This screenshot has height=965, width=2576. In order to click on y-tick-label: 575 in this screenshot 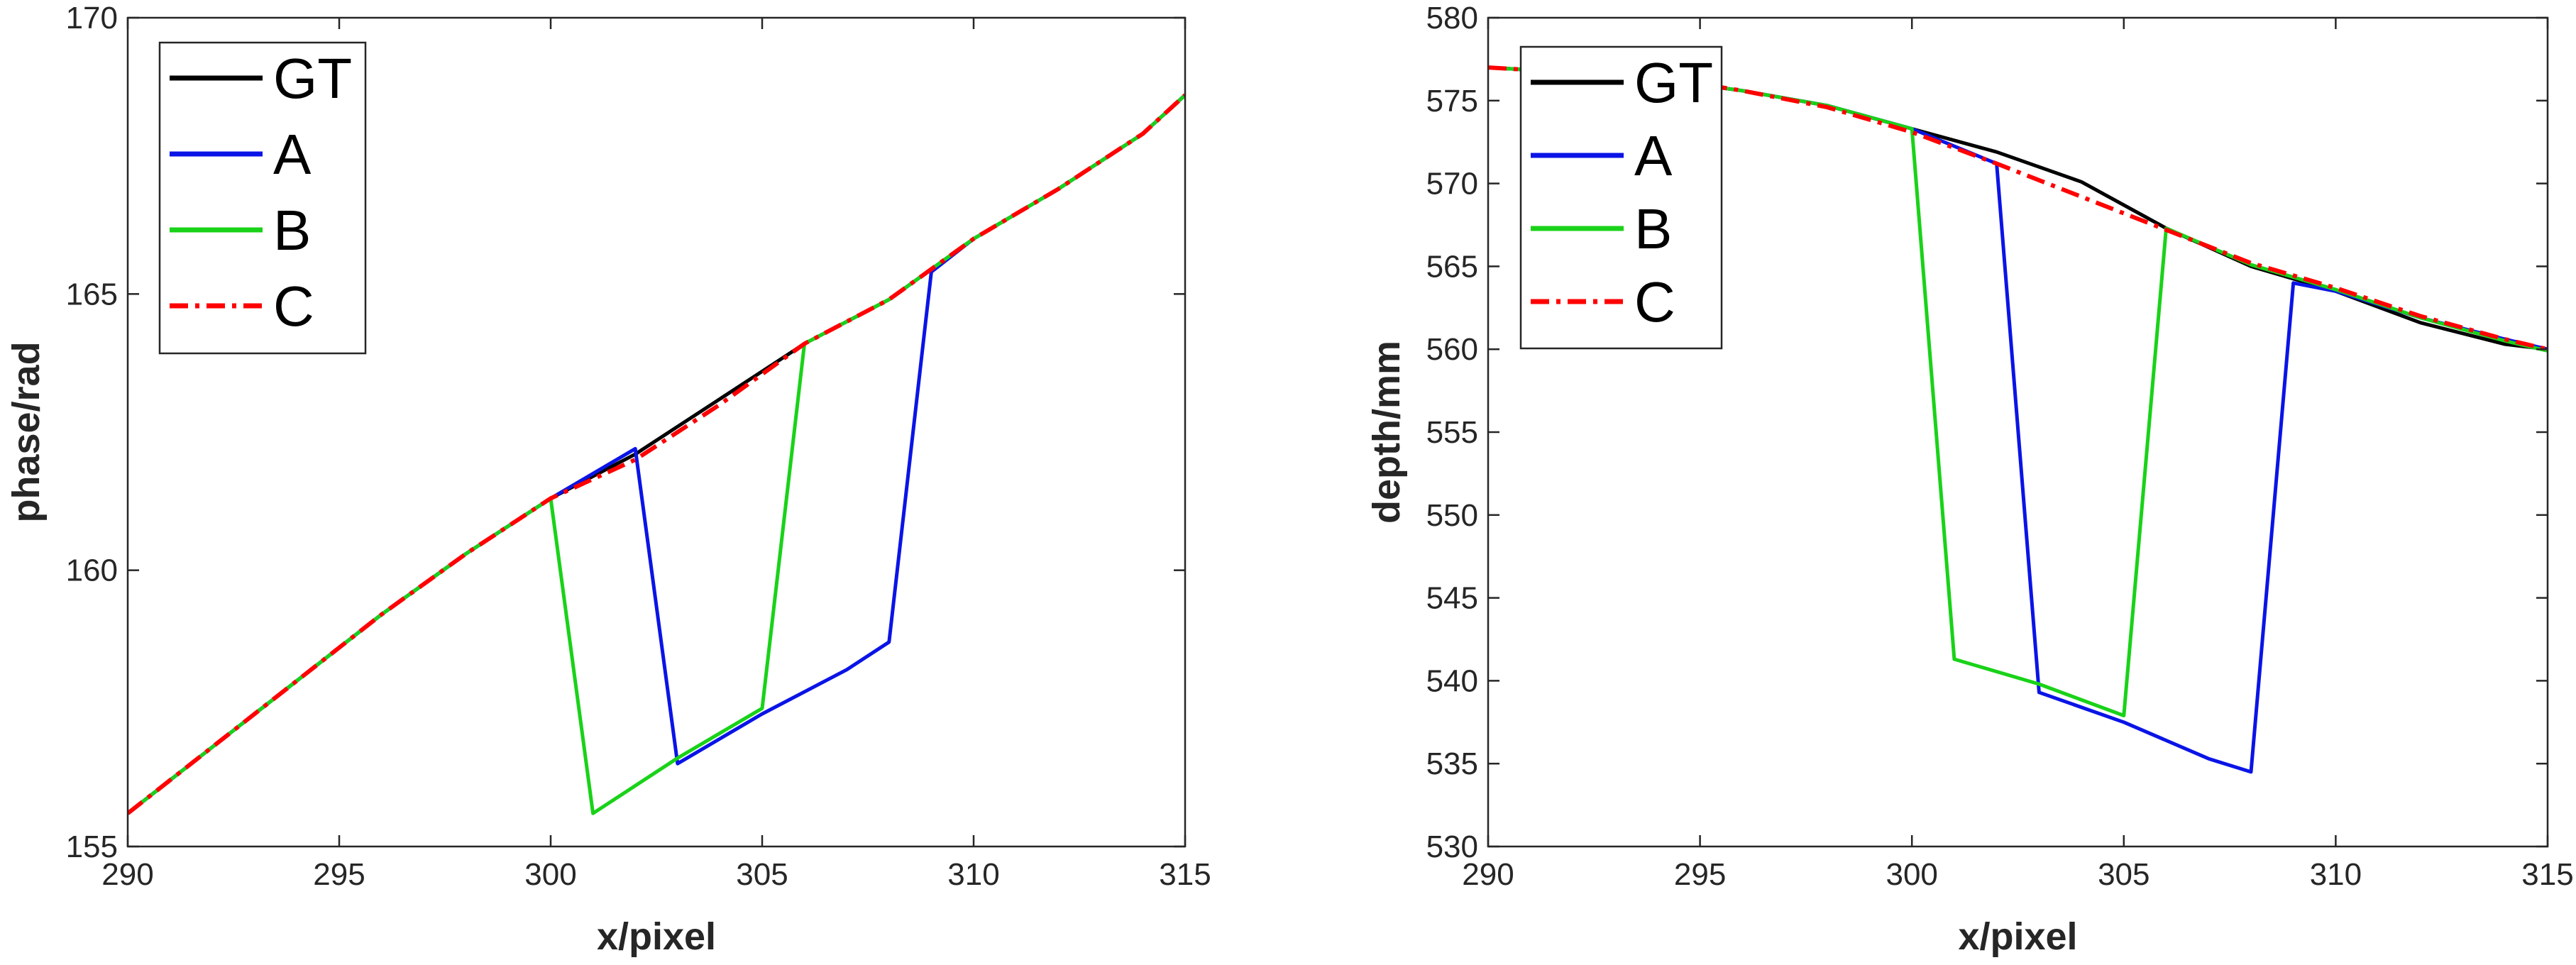, I will do `click(1452, 101)`.